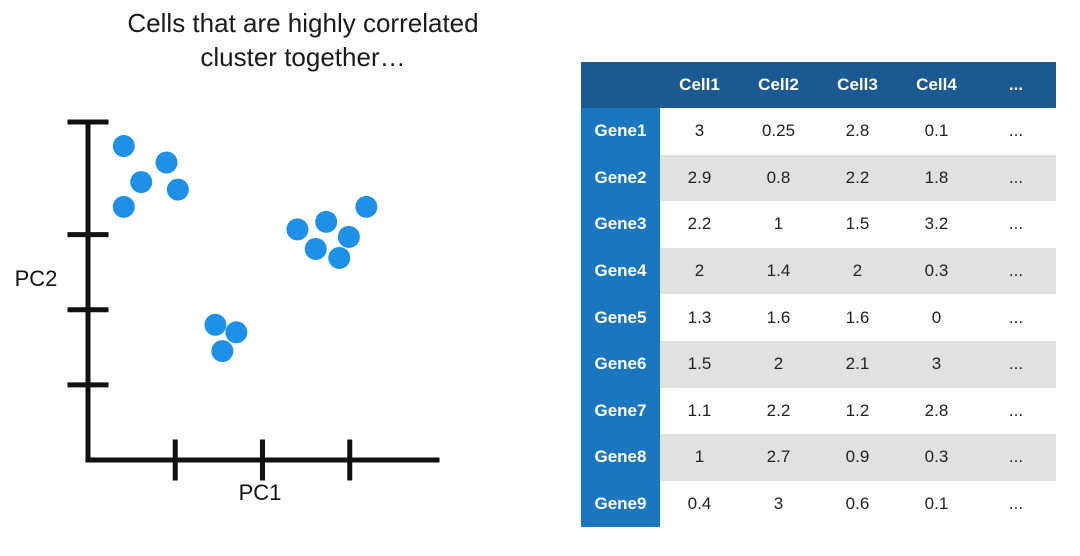 The image size is (1080, 556). What do you see at coordinates (620, 364) in the screenshot?
I see `row-header-6: Gene6` at bounding box center [620, 364].